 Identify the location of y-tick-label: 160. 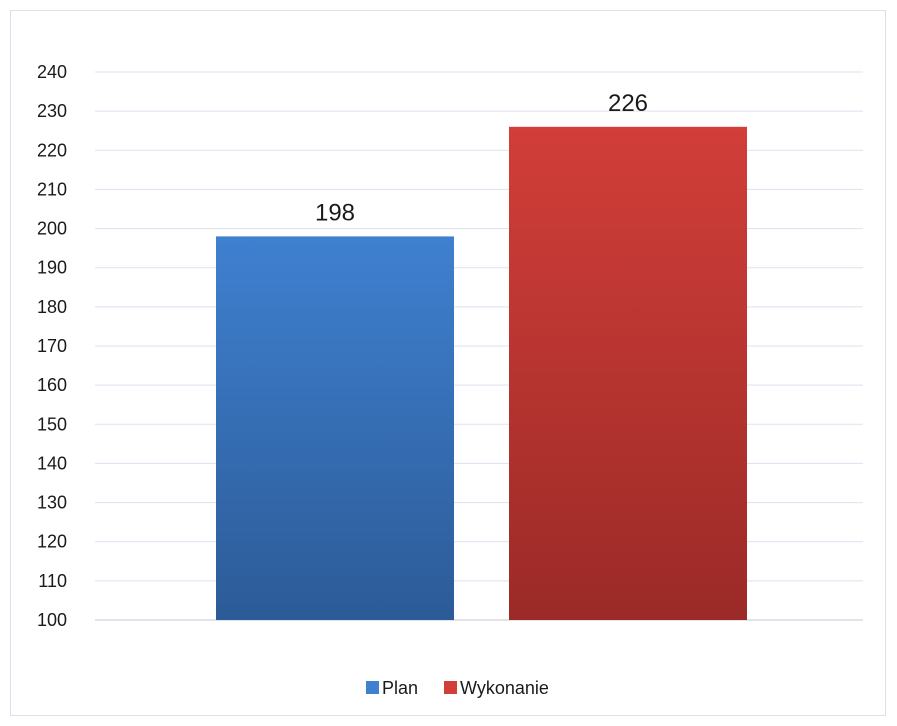
(52, 385).